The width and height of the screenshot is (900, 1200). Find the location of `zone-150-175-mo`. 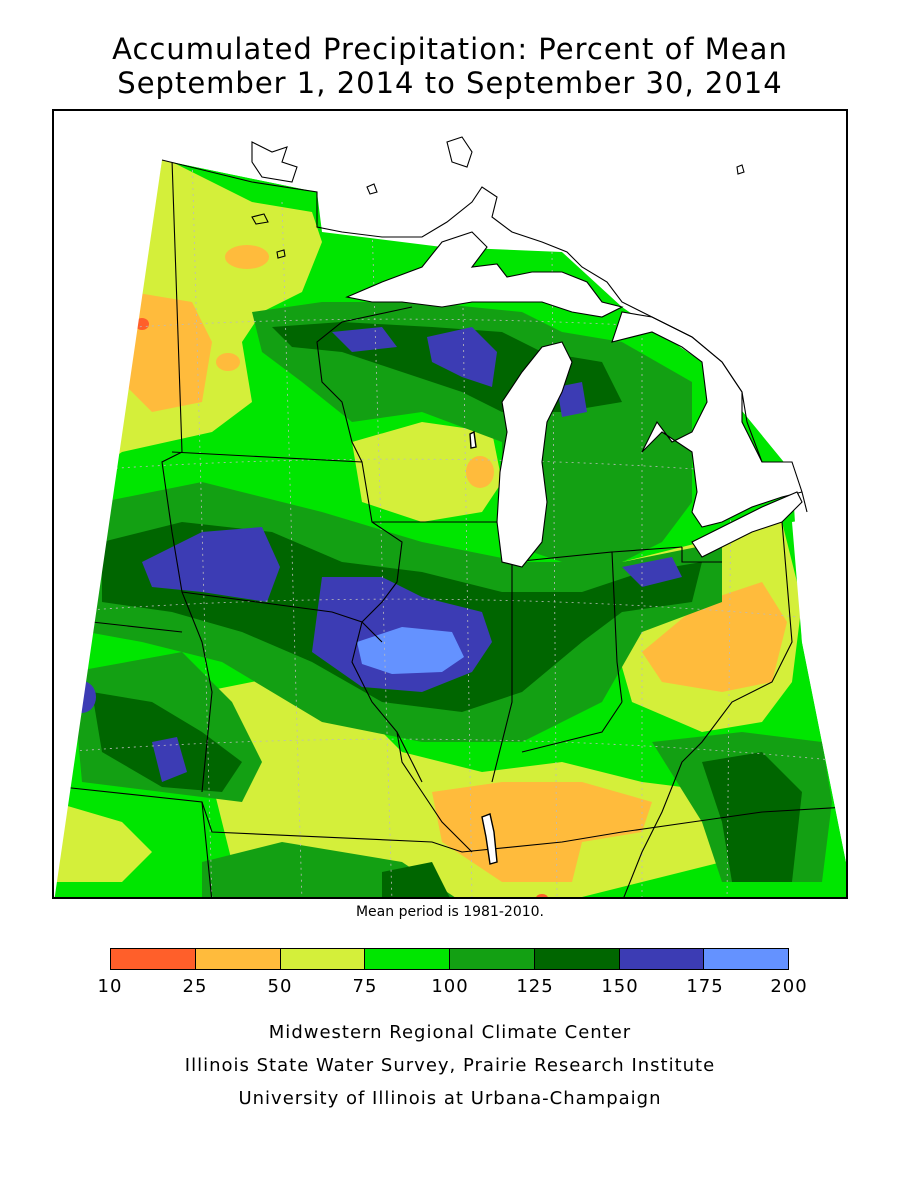

zone-150-175-mo is located at coordinates (169, 759).